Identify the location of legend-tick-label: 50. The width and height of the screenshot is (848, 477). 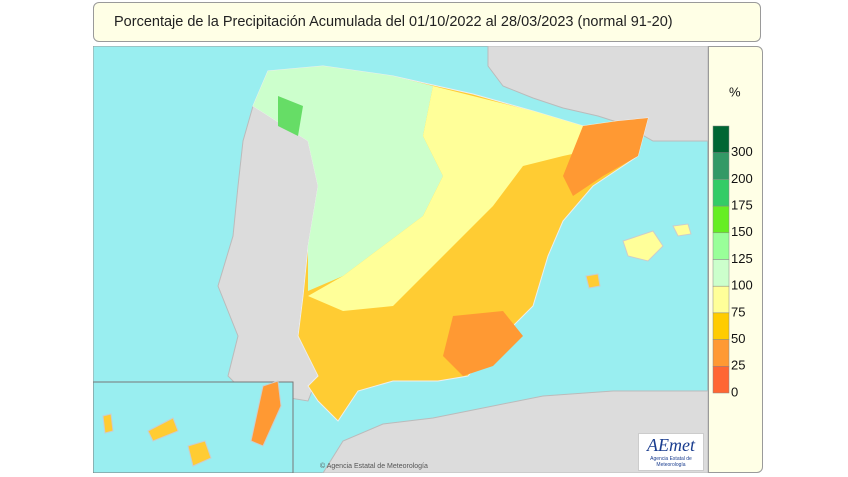
(738, 338).